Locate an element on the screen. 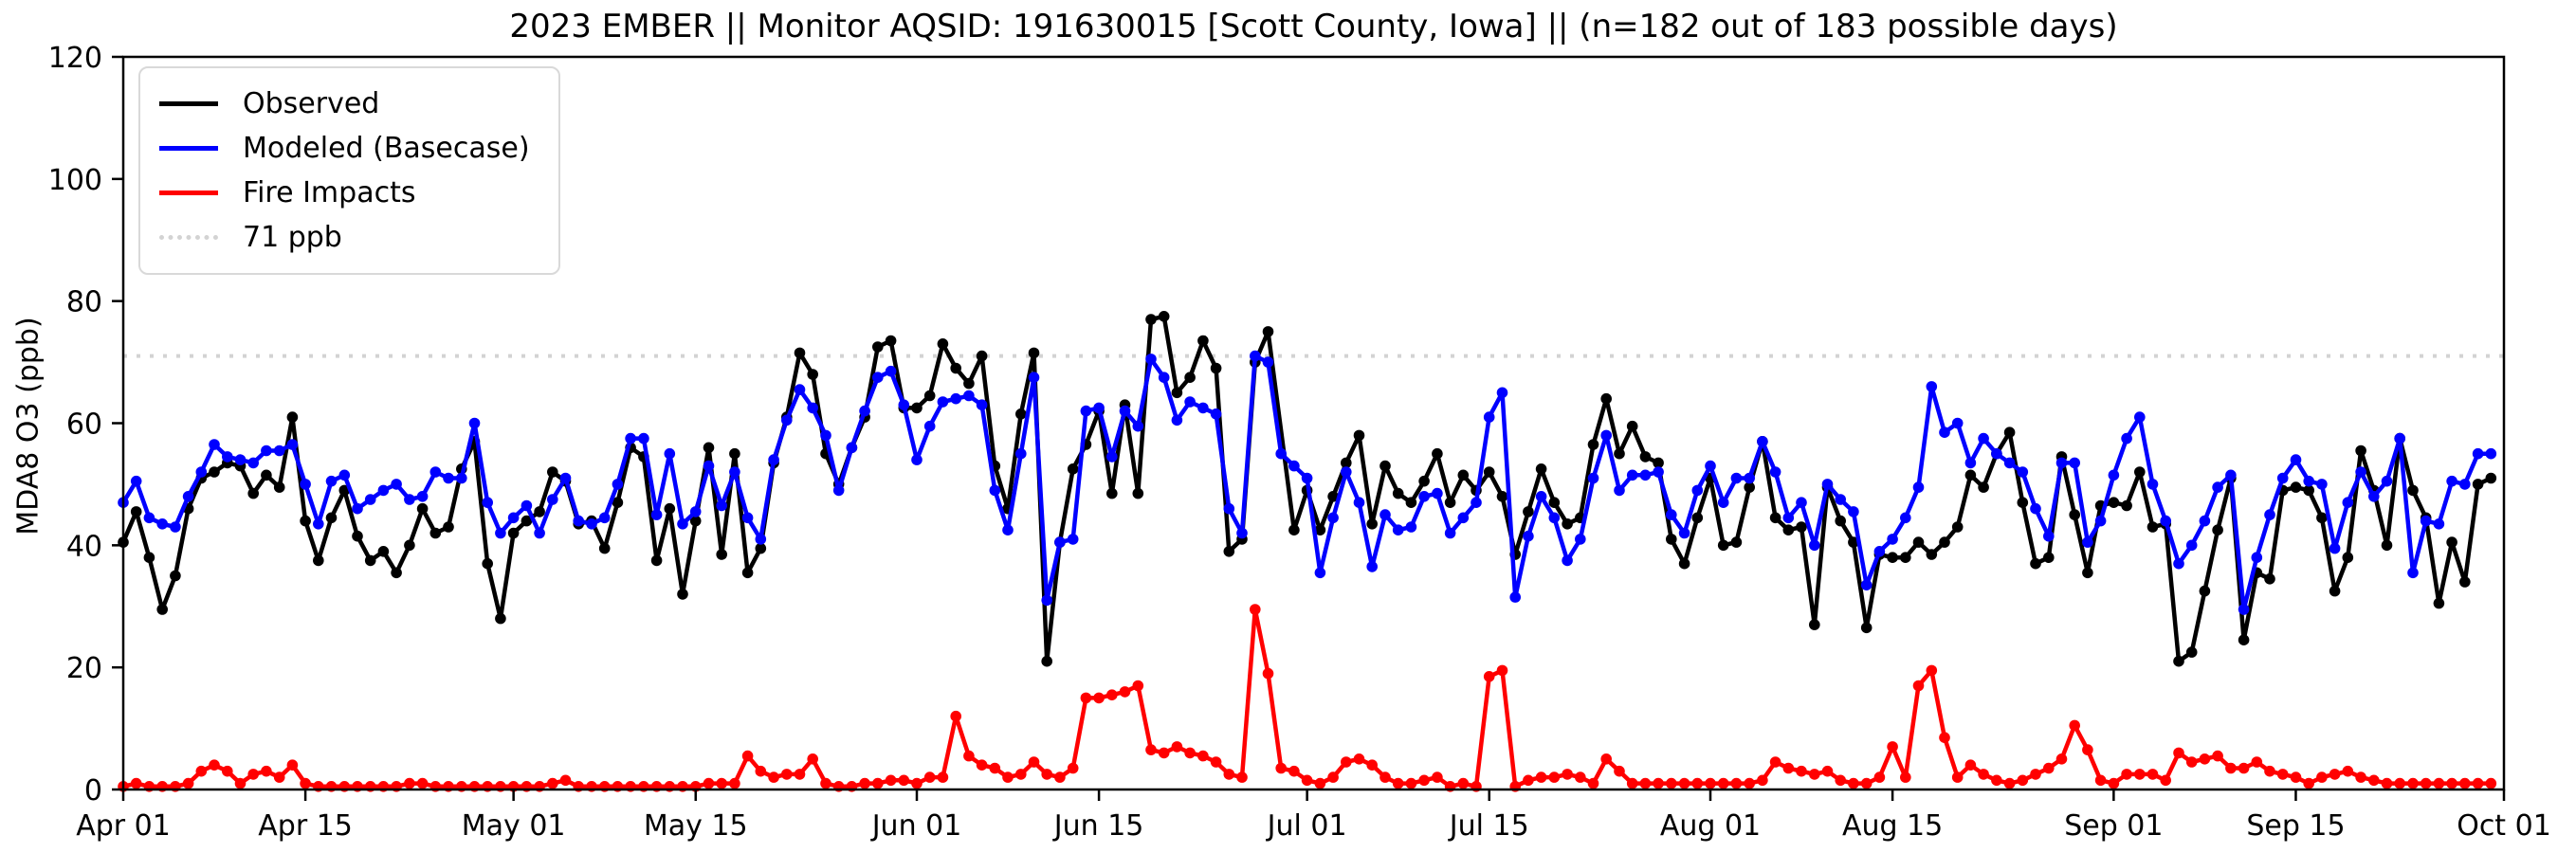 This screenshot has height=853, width=2576. legend-item-1: Modeled (Basecase) is located at coordinates (344, 148).